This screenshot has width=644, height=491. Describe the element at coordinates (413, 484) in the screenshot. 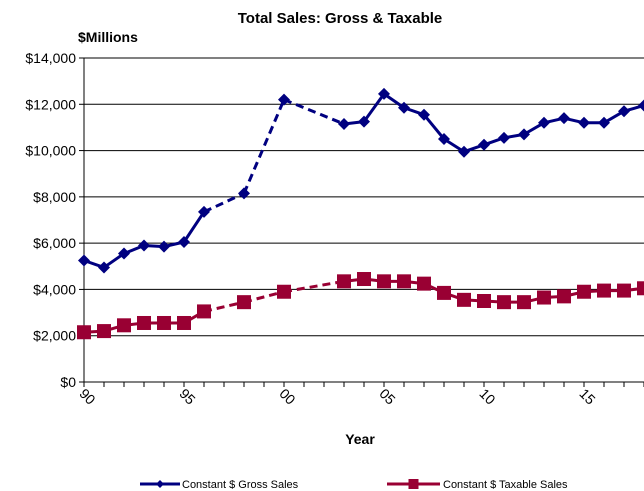

I see `legend-marker-square` at that location.